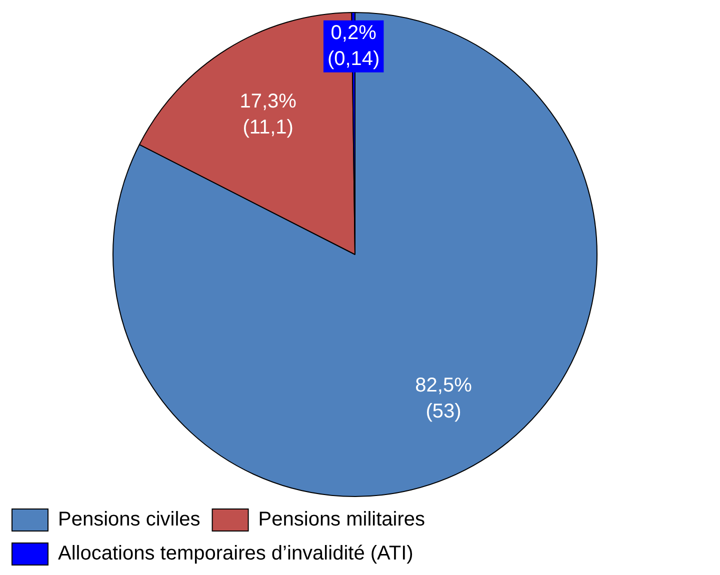  What do you see at coordinates (268, 114) in the screenshot?
I see `data-label: 17,3% (11,1)` at bounding box center [268, 114].